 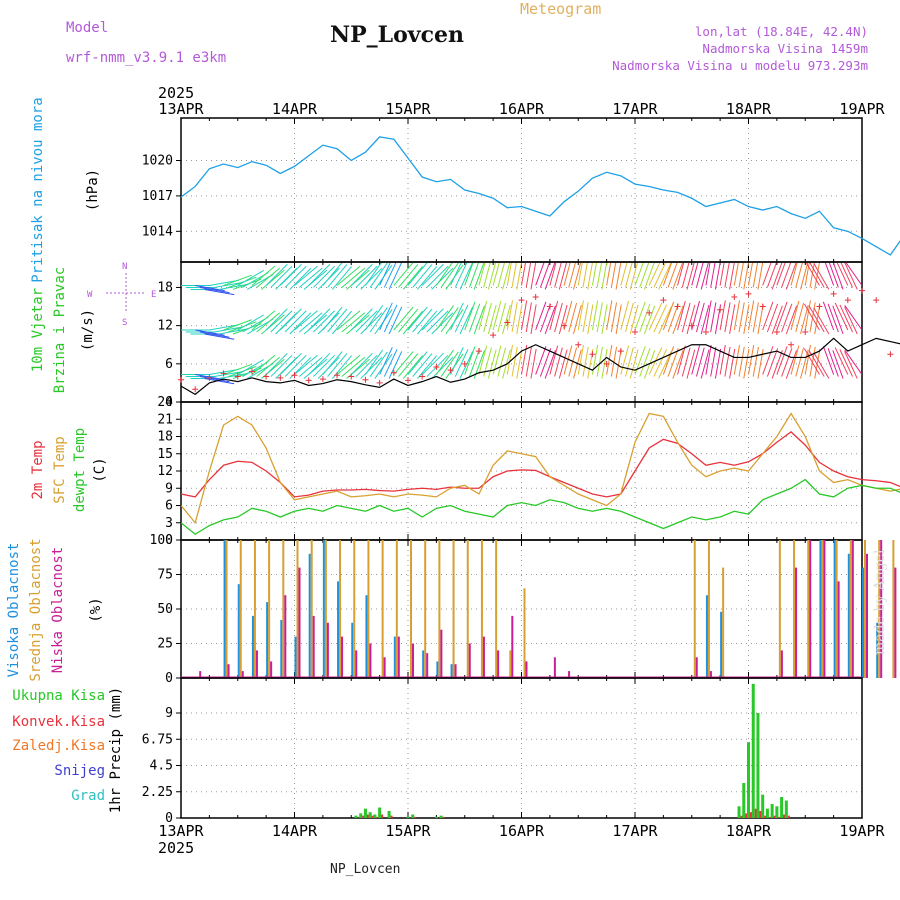 What do you see at coordinates (181, 109) in the screenshot?
I see `top-date-label: 13APR` at bounding box center [181, 109].